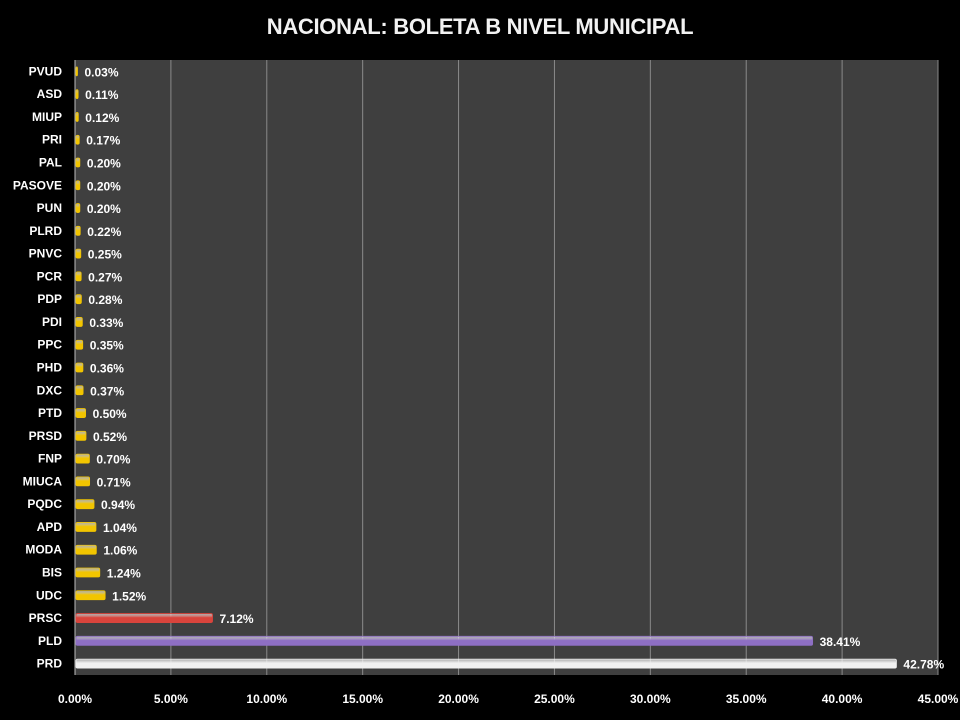 Image resolution: width=960 pixels, height=720 pixels. I want to click on y-tick-label: PTD, so click(50, 413).